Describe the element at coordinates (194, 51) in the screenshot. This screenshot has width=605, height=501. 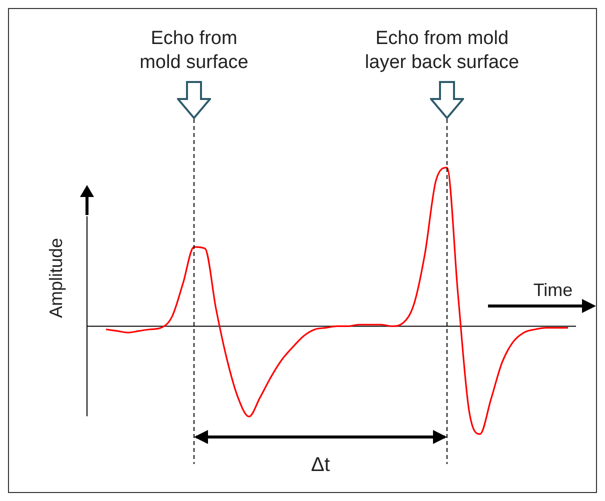
I see `text: Echo from mold surface` at that location.